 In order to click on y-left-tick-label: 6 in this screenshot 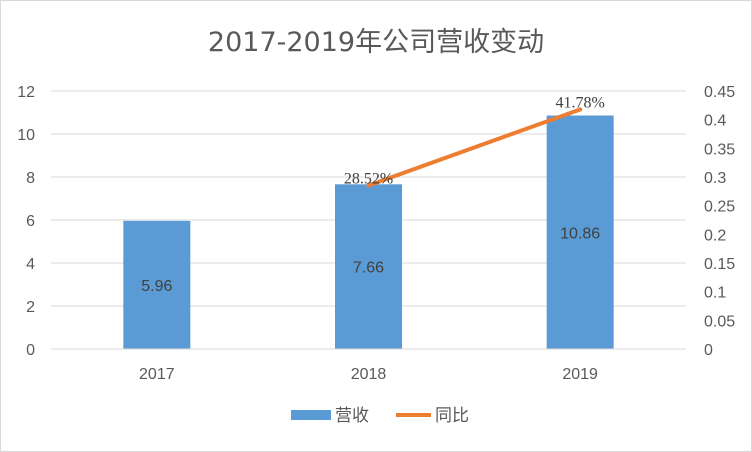, I will do `click(30, 221)`.